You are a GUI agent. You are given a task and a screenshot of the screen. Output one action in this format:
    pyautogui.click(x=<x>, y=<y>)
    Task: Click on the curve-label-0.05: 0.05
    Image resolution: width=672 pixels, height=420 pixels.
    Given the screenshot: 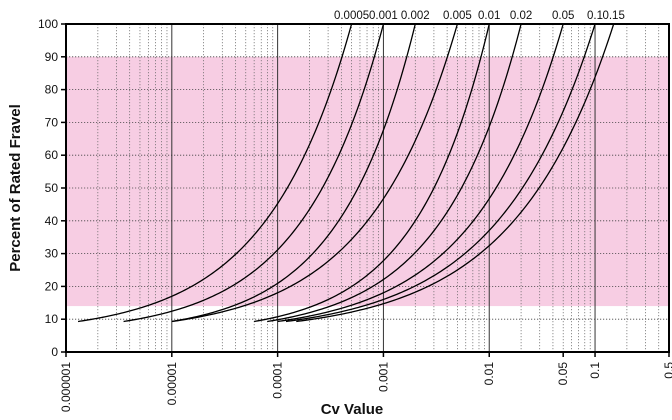 What is the action you would take?
    pyautogui.click(x=563, y=16)
    